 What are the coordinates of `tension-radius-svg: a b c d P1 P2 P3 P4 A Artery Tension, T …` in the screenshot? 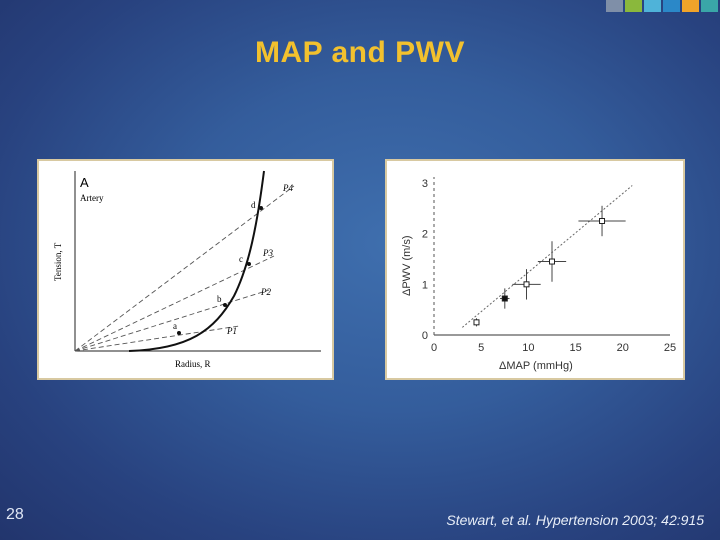 It's located at (187, 269).